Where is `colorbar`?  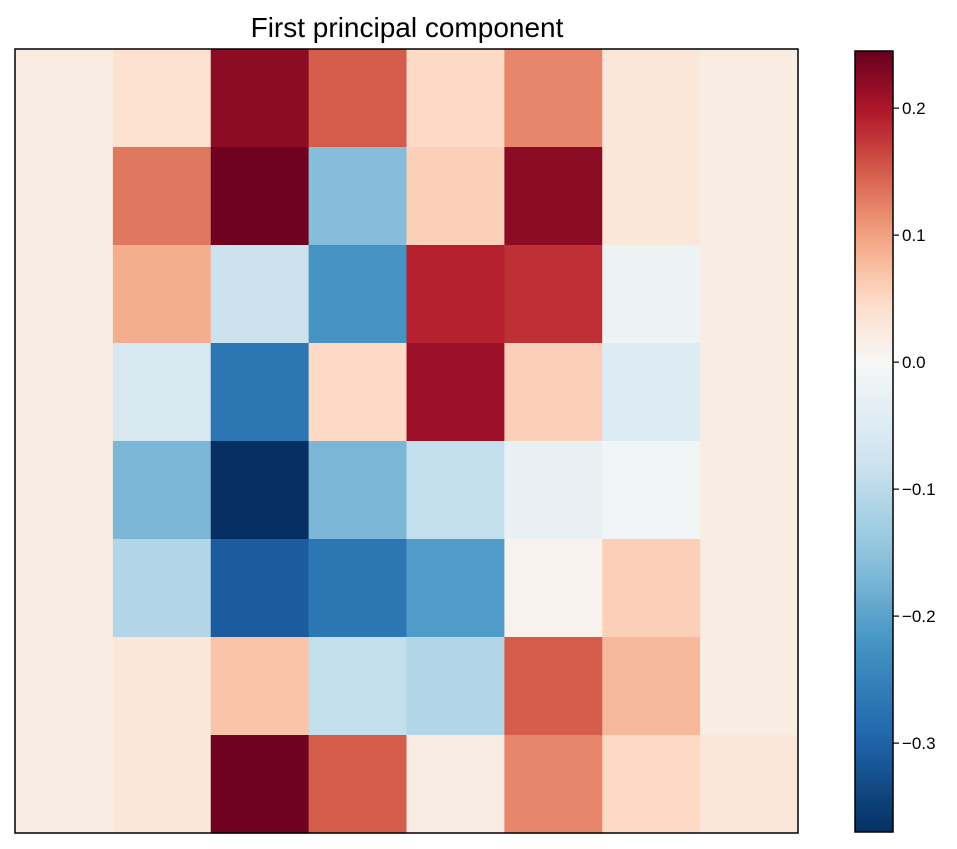 colorbar is located at coordinates (874, 441).